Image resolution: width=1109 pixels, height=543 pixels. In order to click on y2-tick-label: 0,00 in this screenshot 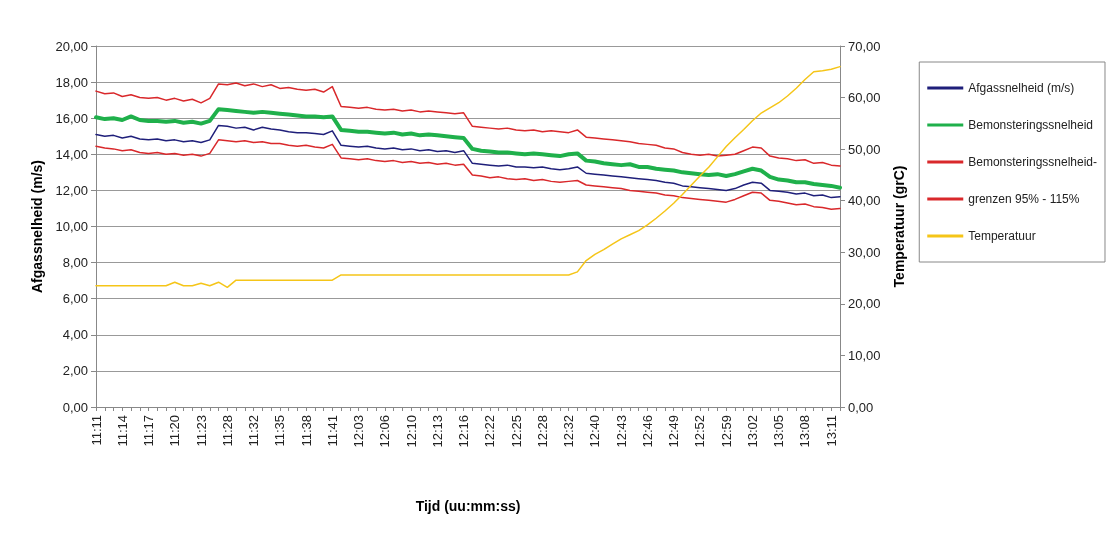, I will do `click(861, 407)`.